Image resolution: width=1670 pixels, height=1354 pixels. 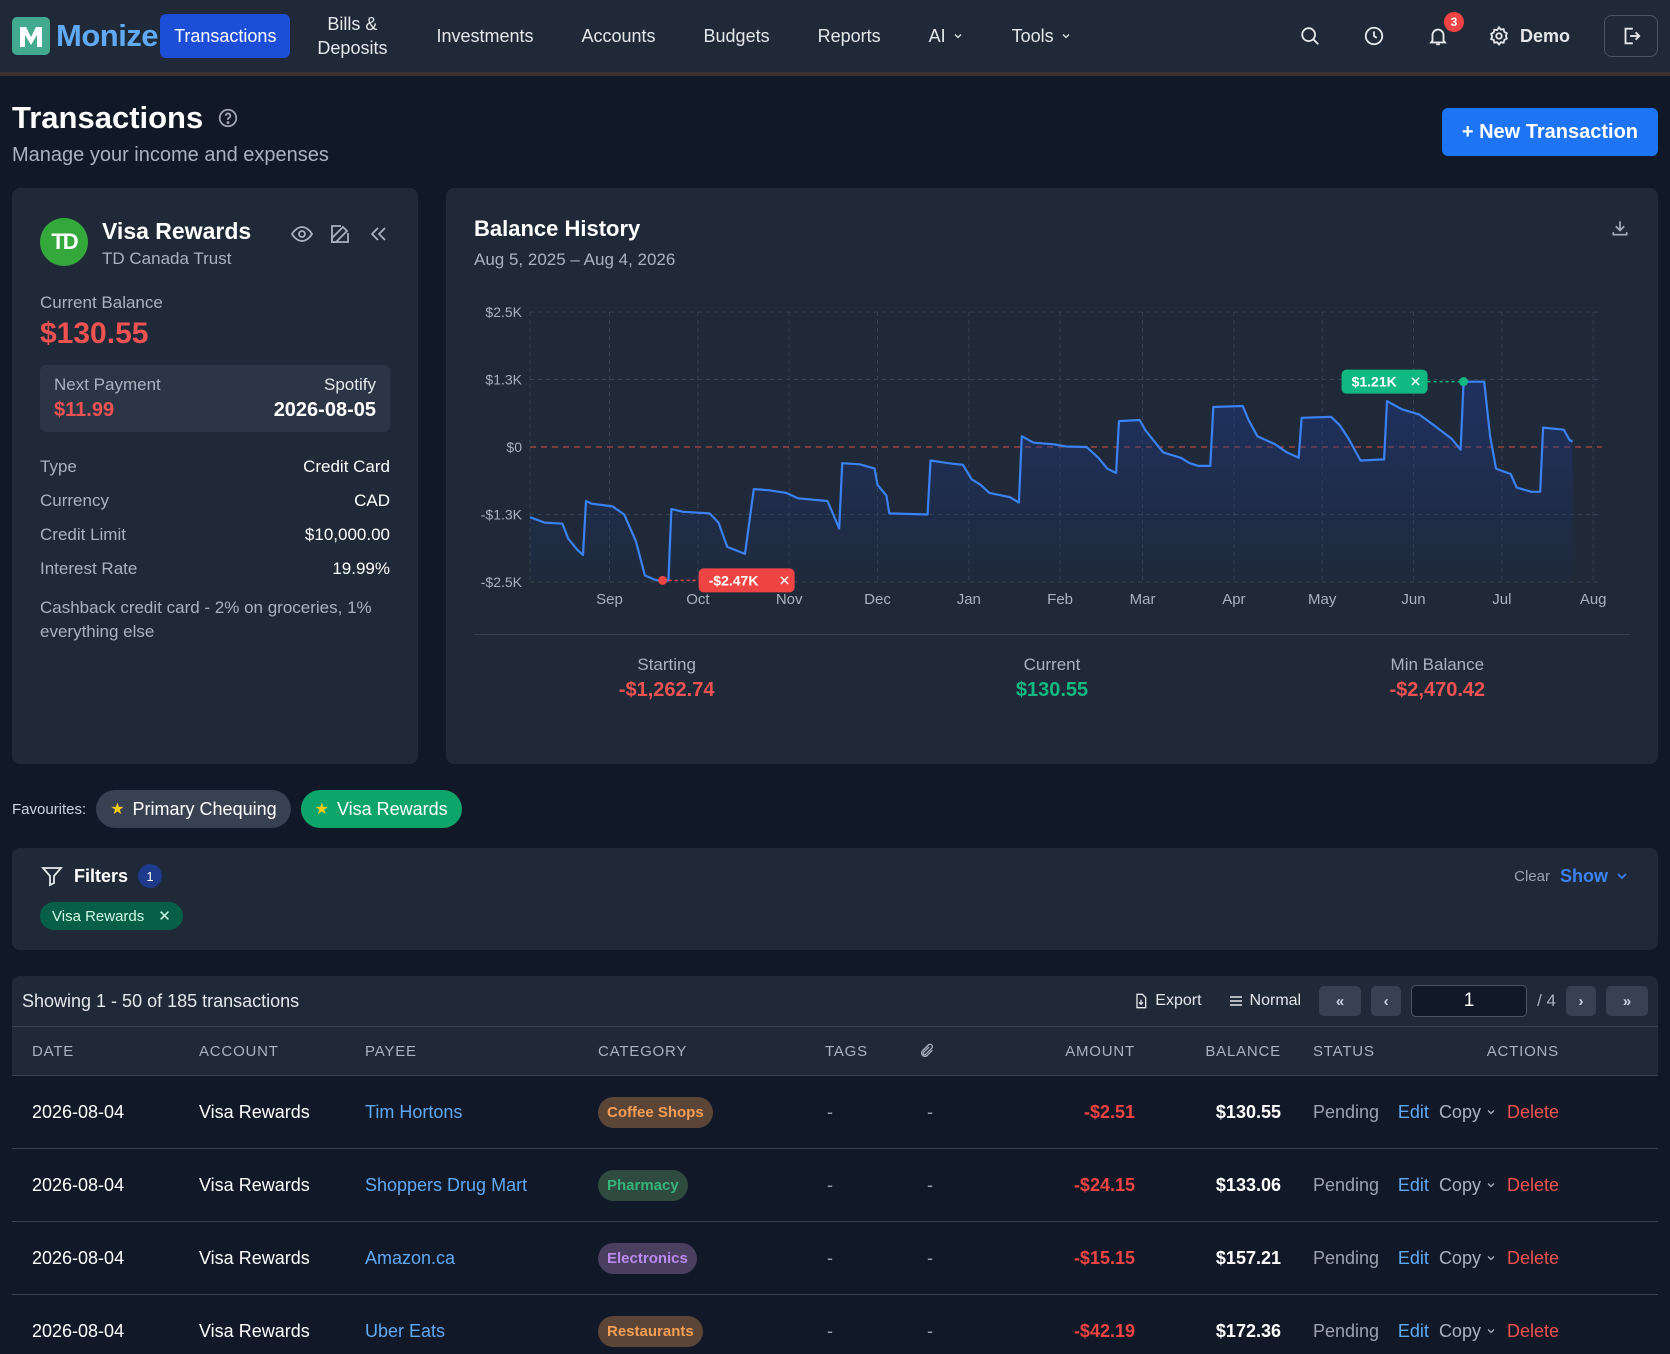 What do you see at coordinates (1544, 35) in the screenshot?
I see `user-name: Demo` at bounding box center [1544, 35].